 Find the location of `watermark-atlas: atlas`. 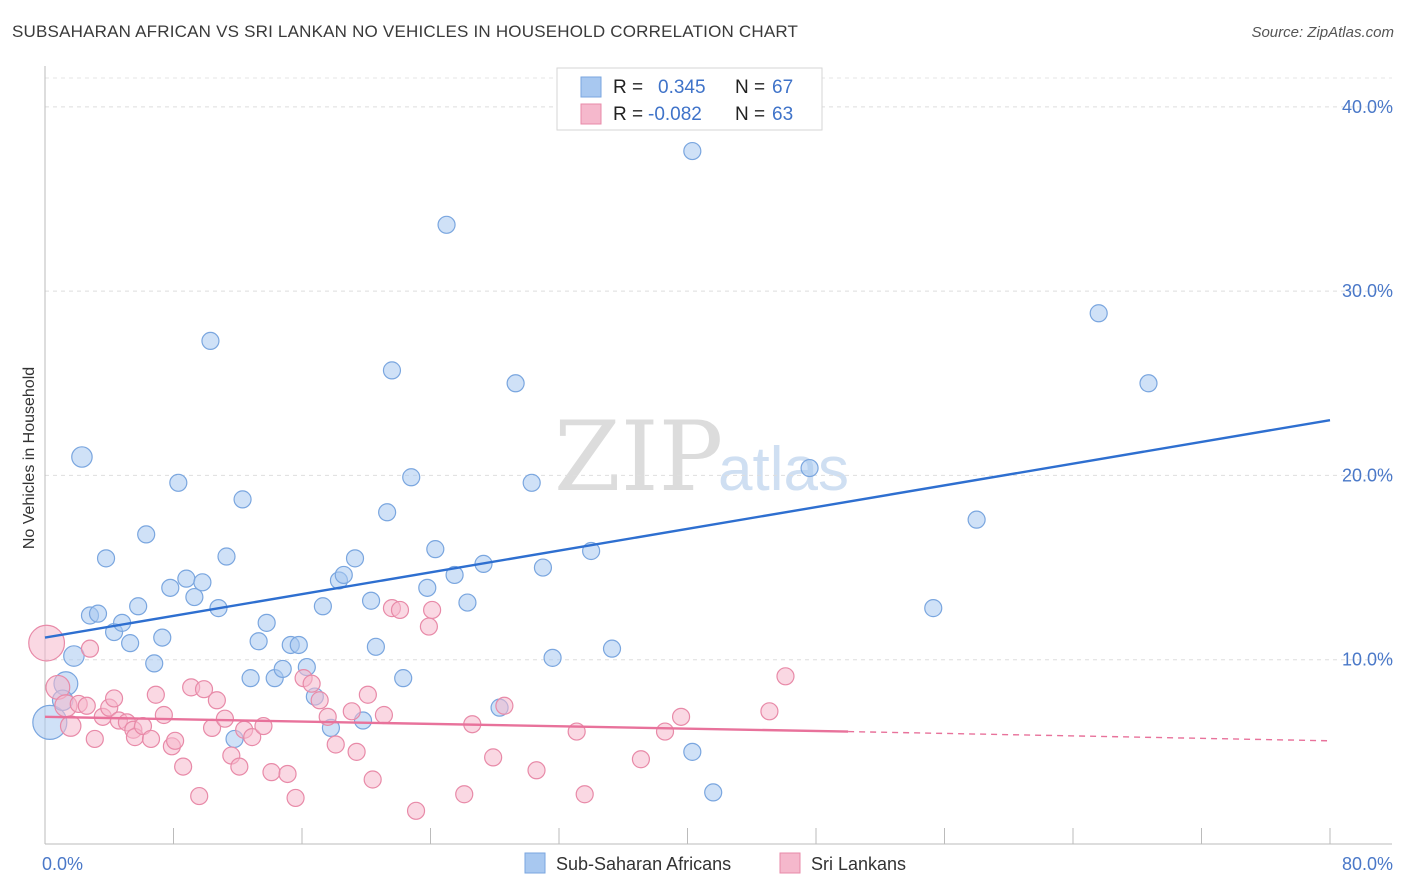

watermark-atlas: atlas is located at coordinates (783, 469).